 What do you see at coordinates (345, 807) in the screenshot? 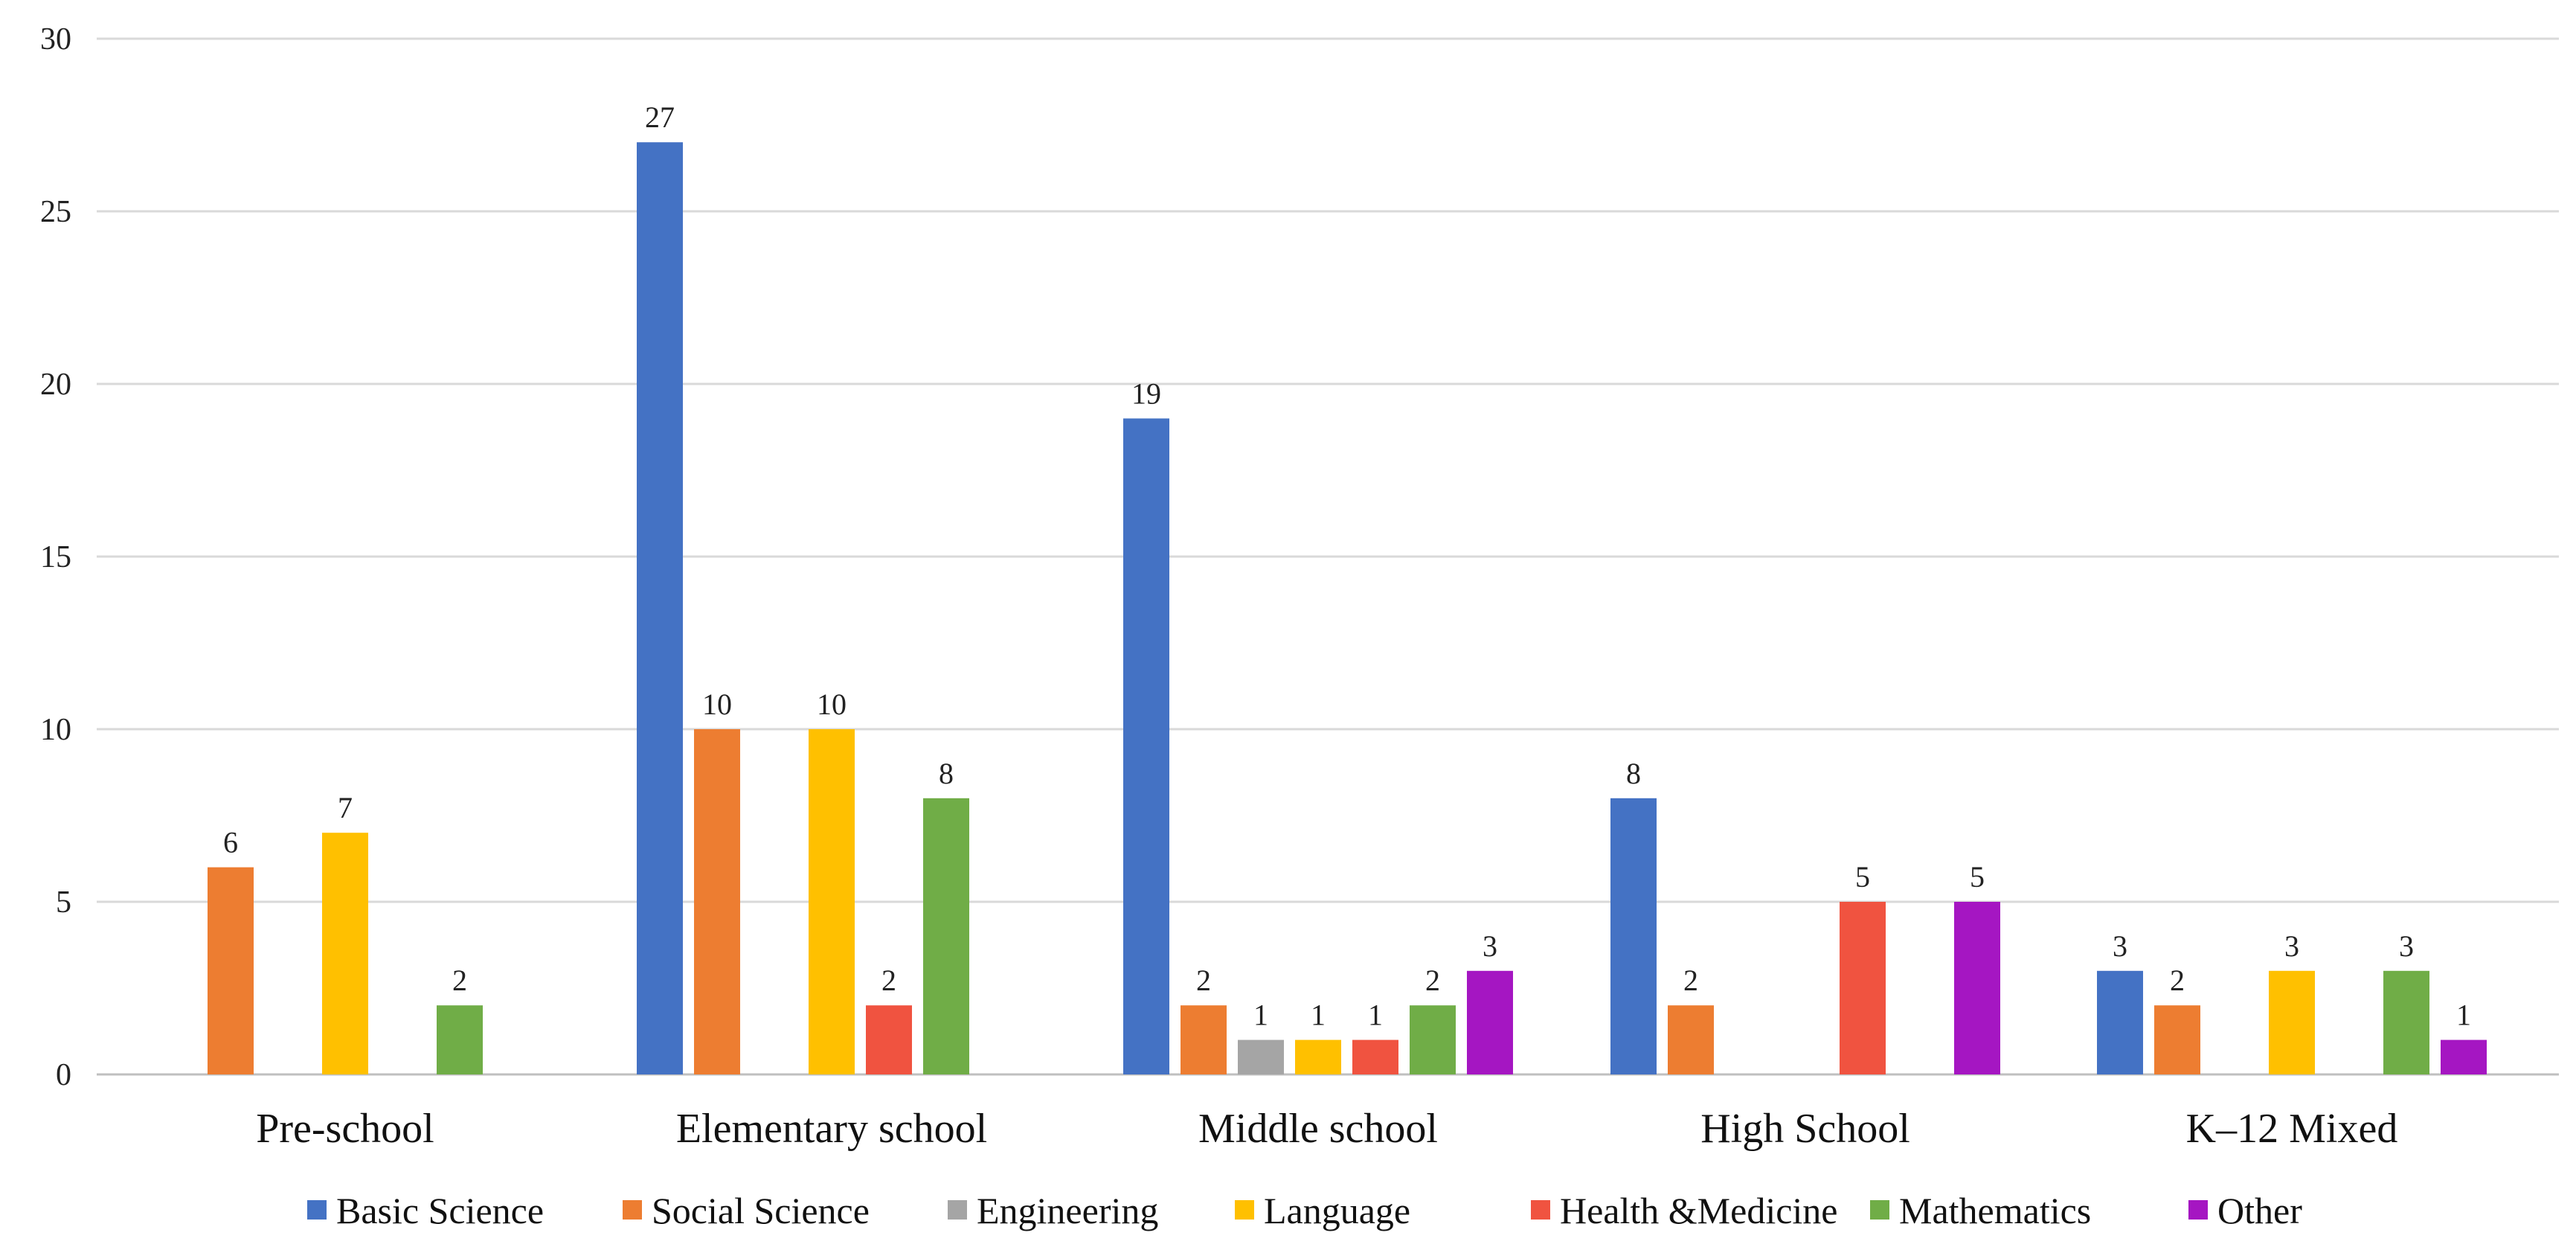
I see `data-label-pre-school-language: 7` at bounding box center [345, 807].